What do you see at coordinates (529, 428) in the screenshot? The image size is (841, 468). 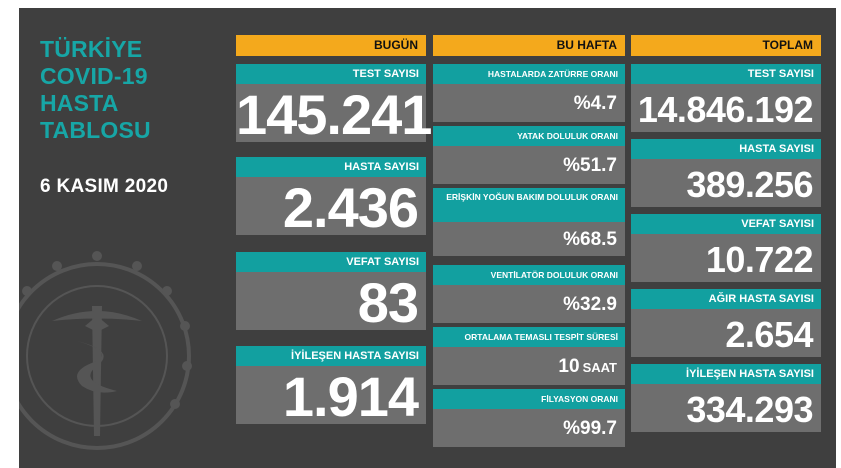 I see `card-value: %99.7` at bounding box center [529, 428].